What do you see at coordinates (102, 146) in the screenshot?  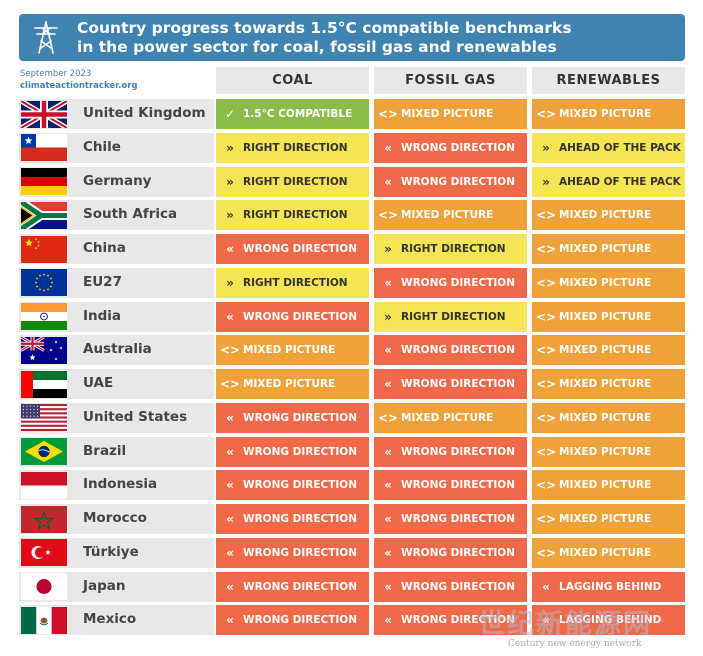 I see `country-name: Chile` at bounding box center [102, 146].